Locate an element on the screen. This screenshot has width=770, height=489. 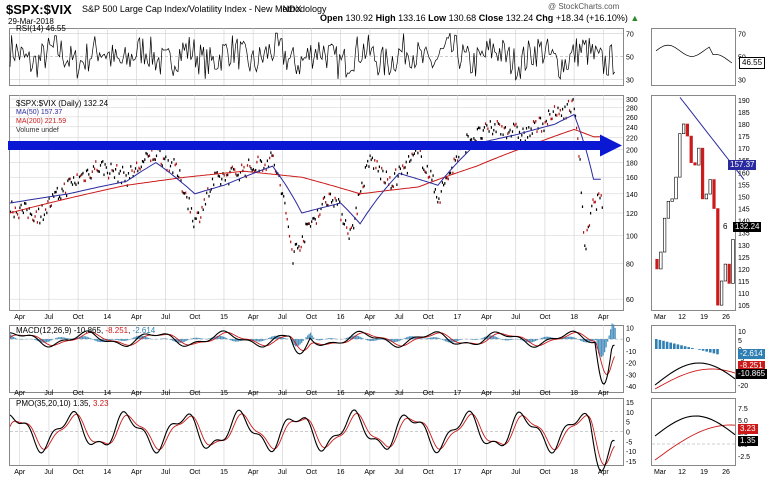
close-value: 132.24 is located at coordinates (519, 18).